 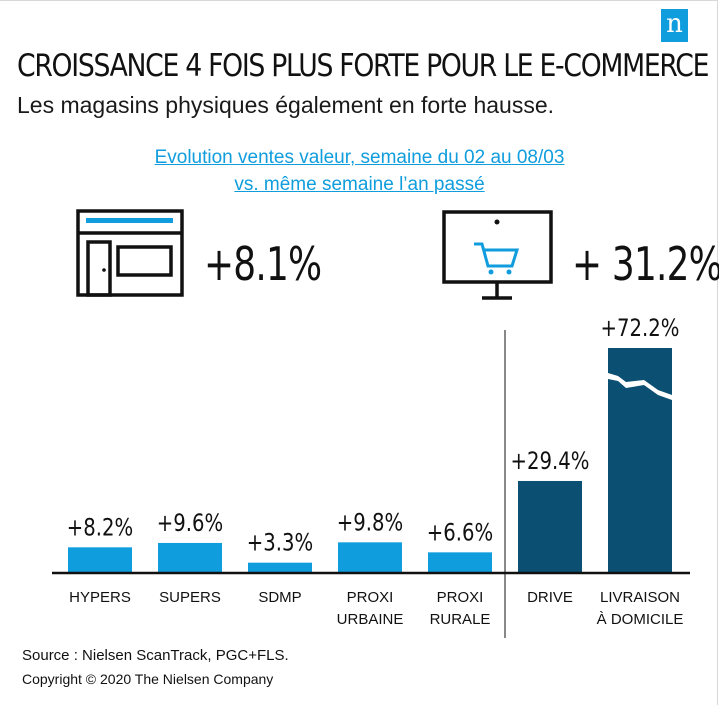 What do you see at coordinates (190, 597) in the screenshot?
I see `category-label-supers: SUPERS` at bounding box center [190, 597].